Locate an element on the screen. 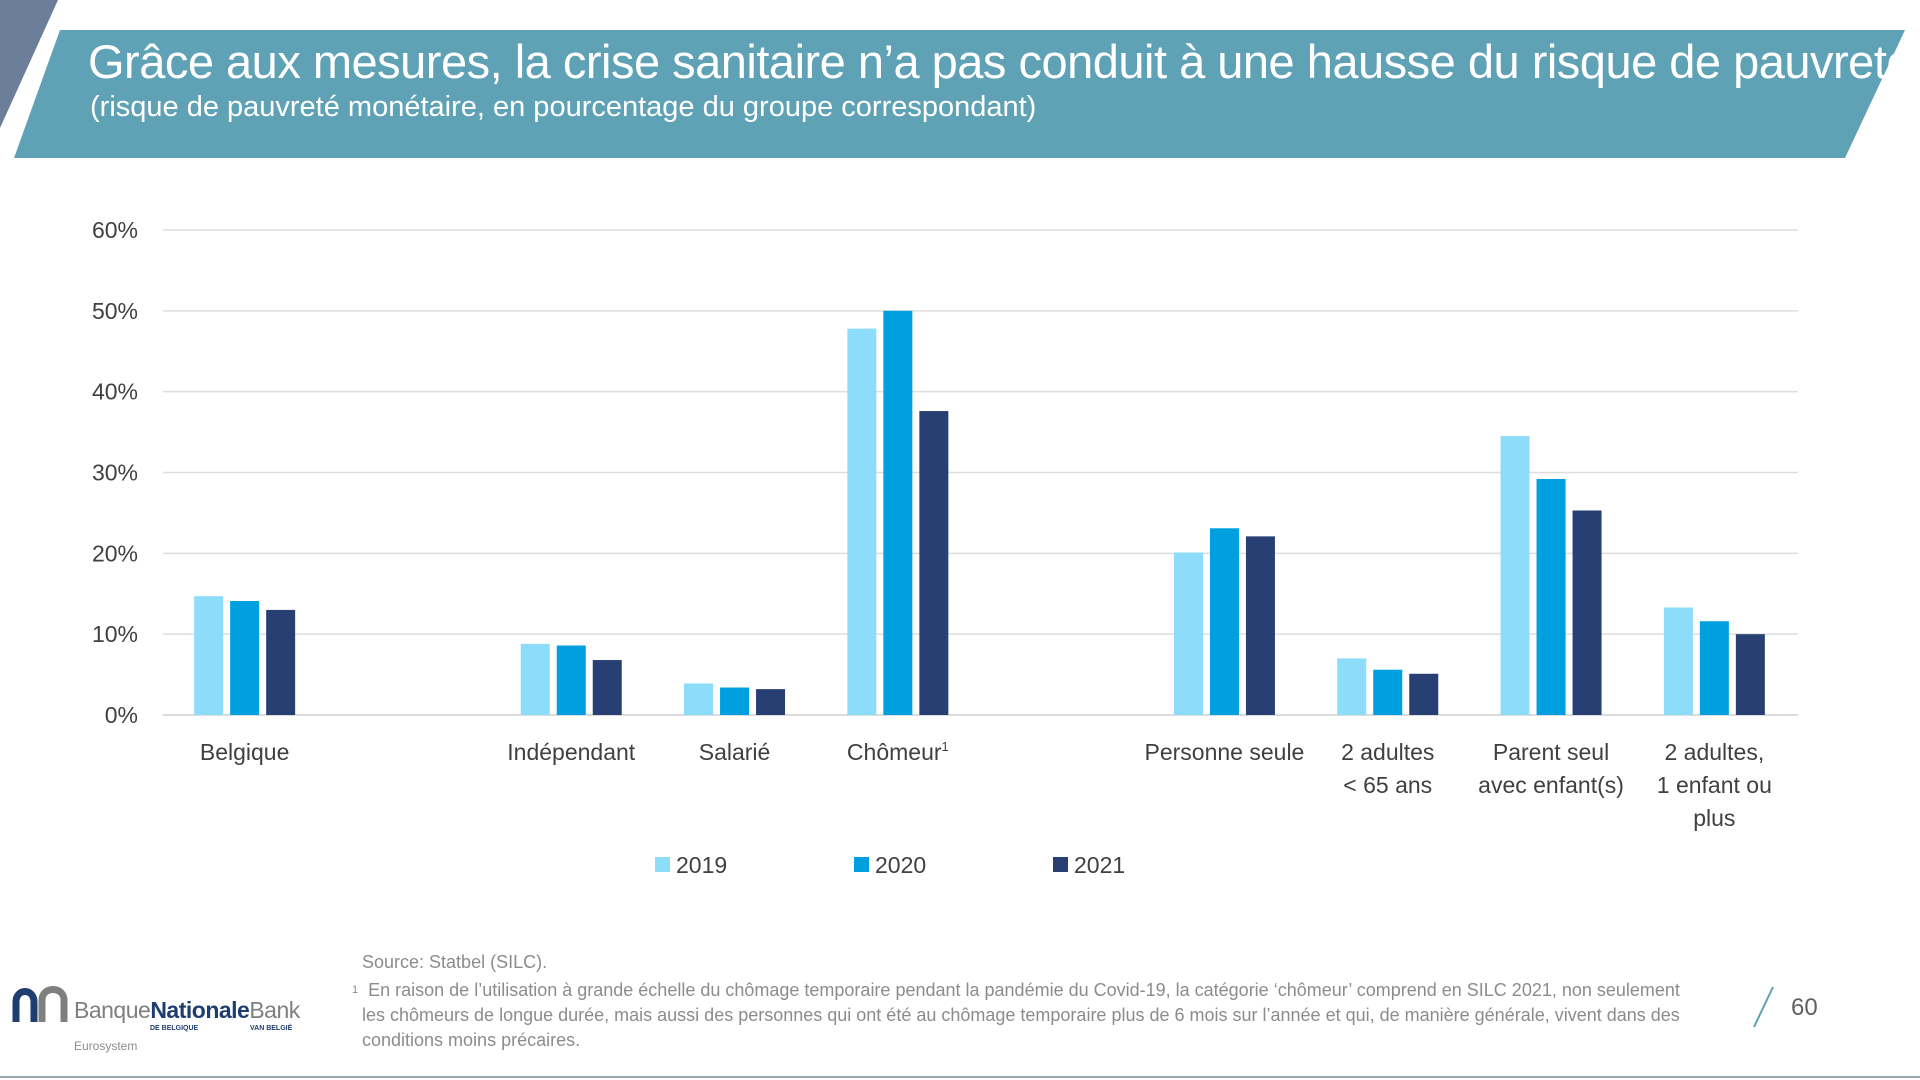 The image size is (1920, 1080). y-tick-label: 0% is located at coordinates (121, 715).